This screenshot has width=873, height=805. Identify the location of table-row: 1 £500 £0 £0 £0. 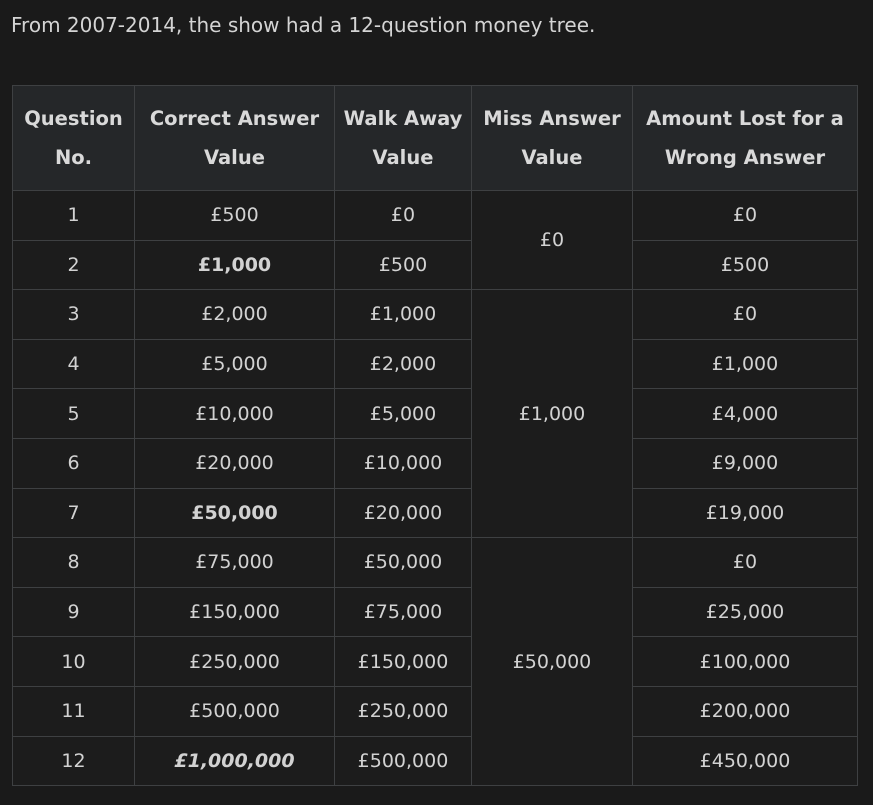
(435, 240).